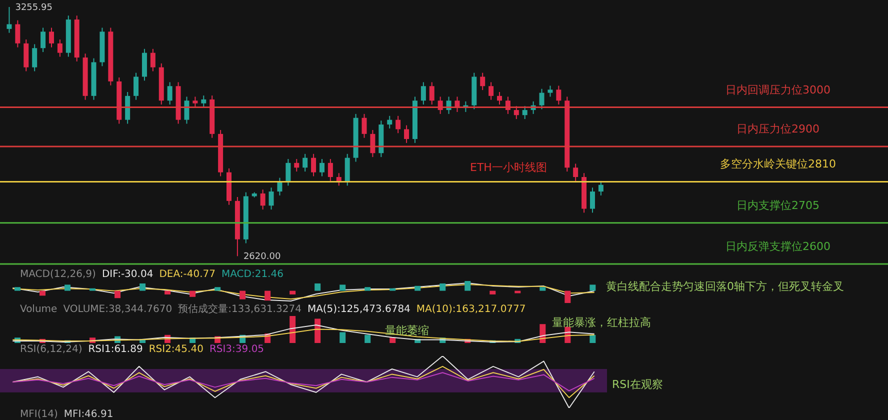 This screenshot has width=888, height=420. Describe the element at coordinates (778, 164) in the screenshot. I see `ref-line-label: 多空分水岭关键位2810` at that location.